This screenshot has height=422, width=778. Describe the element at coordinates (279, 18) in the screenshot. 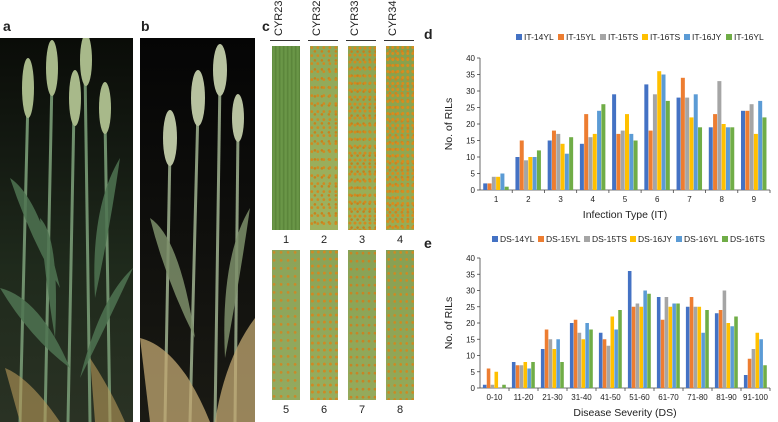

I see `strain-label-1: CYR23` at that location.